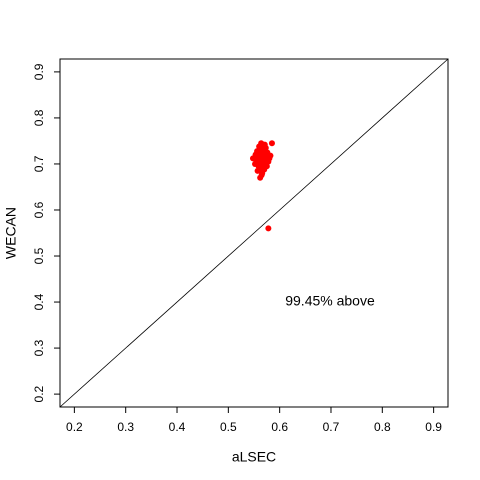 The width and height of the screenshot is (480, 480). What do you see at coordinates (39, 301) in the screenshot?
I see `y-tick-label: 0.4` at bounding box center [39, 301].